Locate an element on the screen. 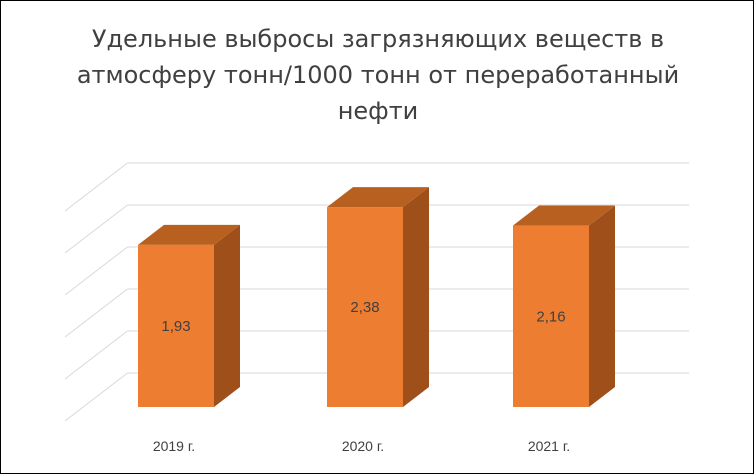 Image resolution: width=754 pixels, height=474 pixels. data-label-1: 2,38 is located at coordinates (364, 307).